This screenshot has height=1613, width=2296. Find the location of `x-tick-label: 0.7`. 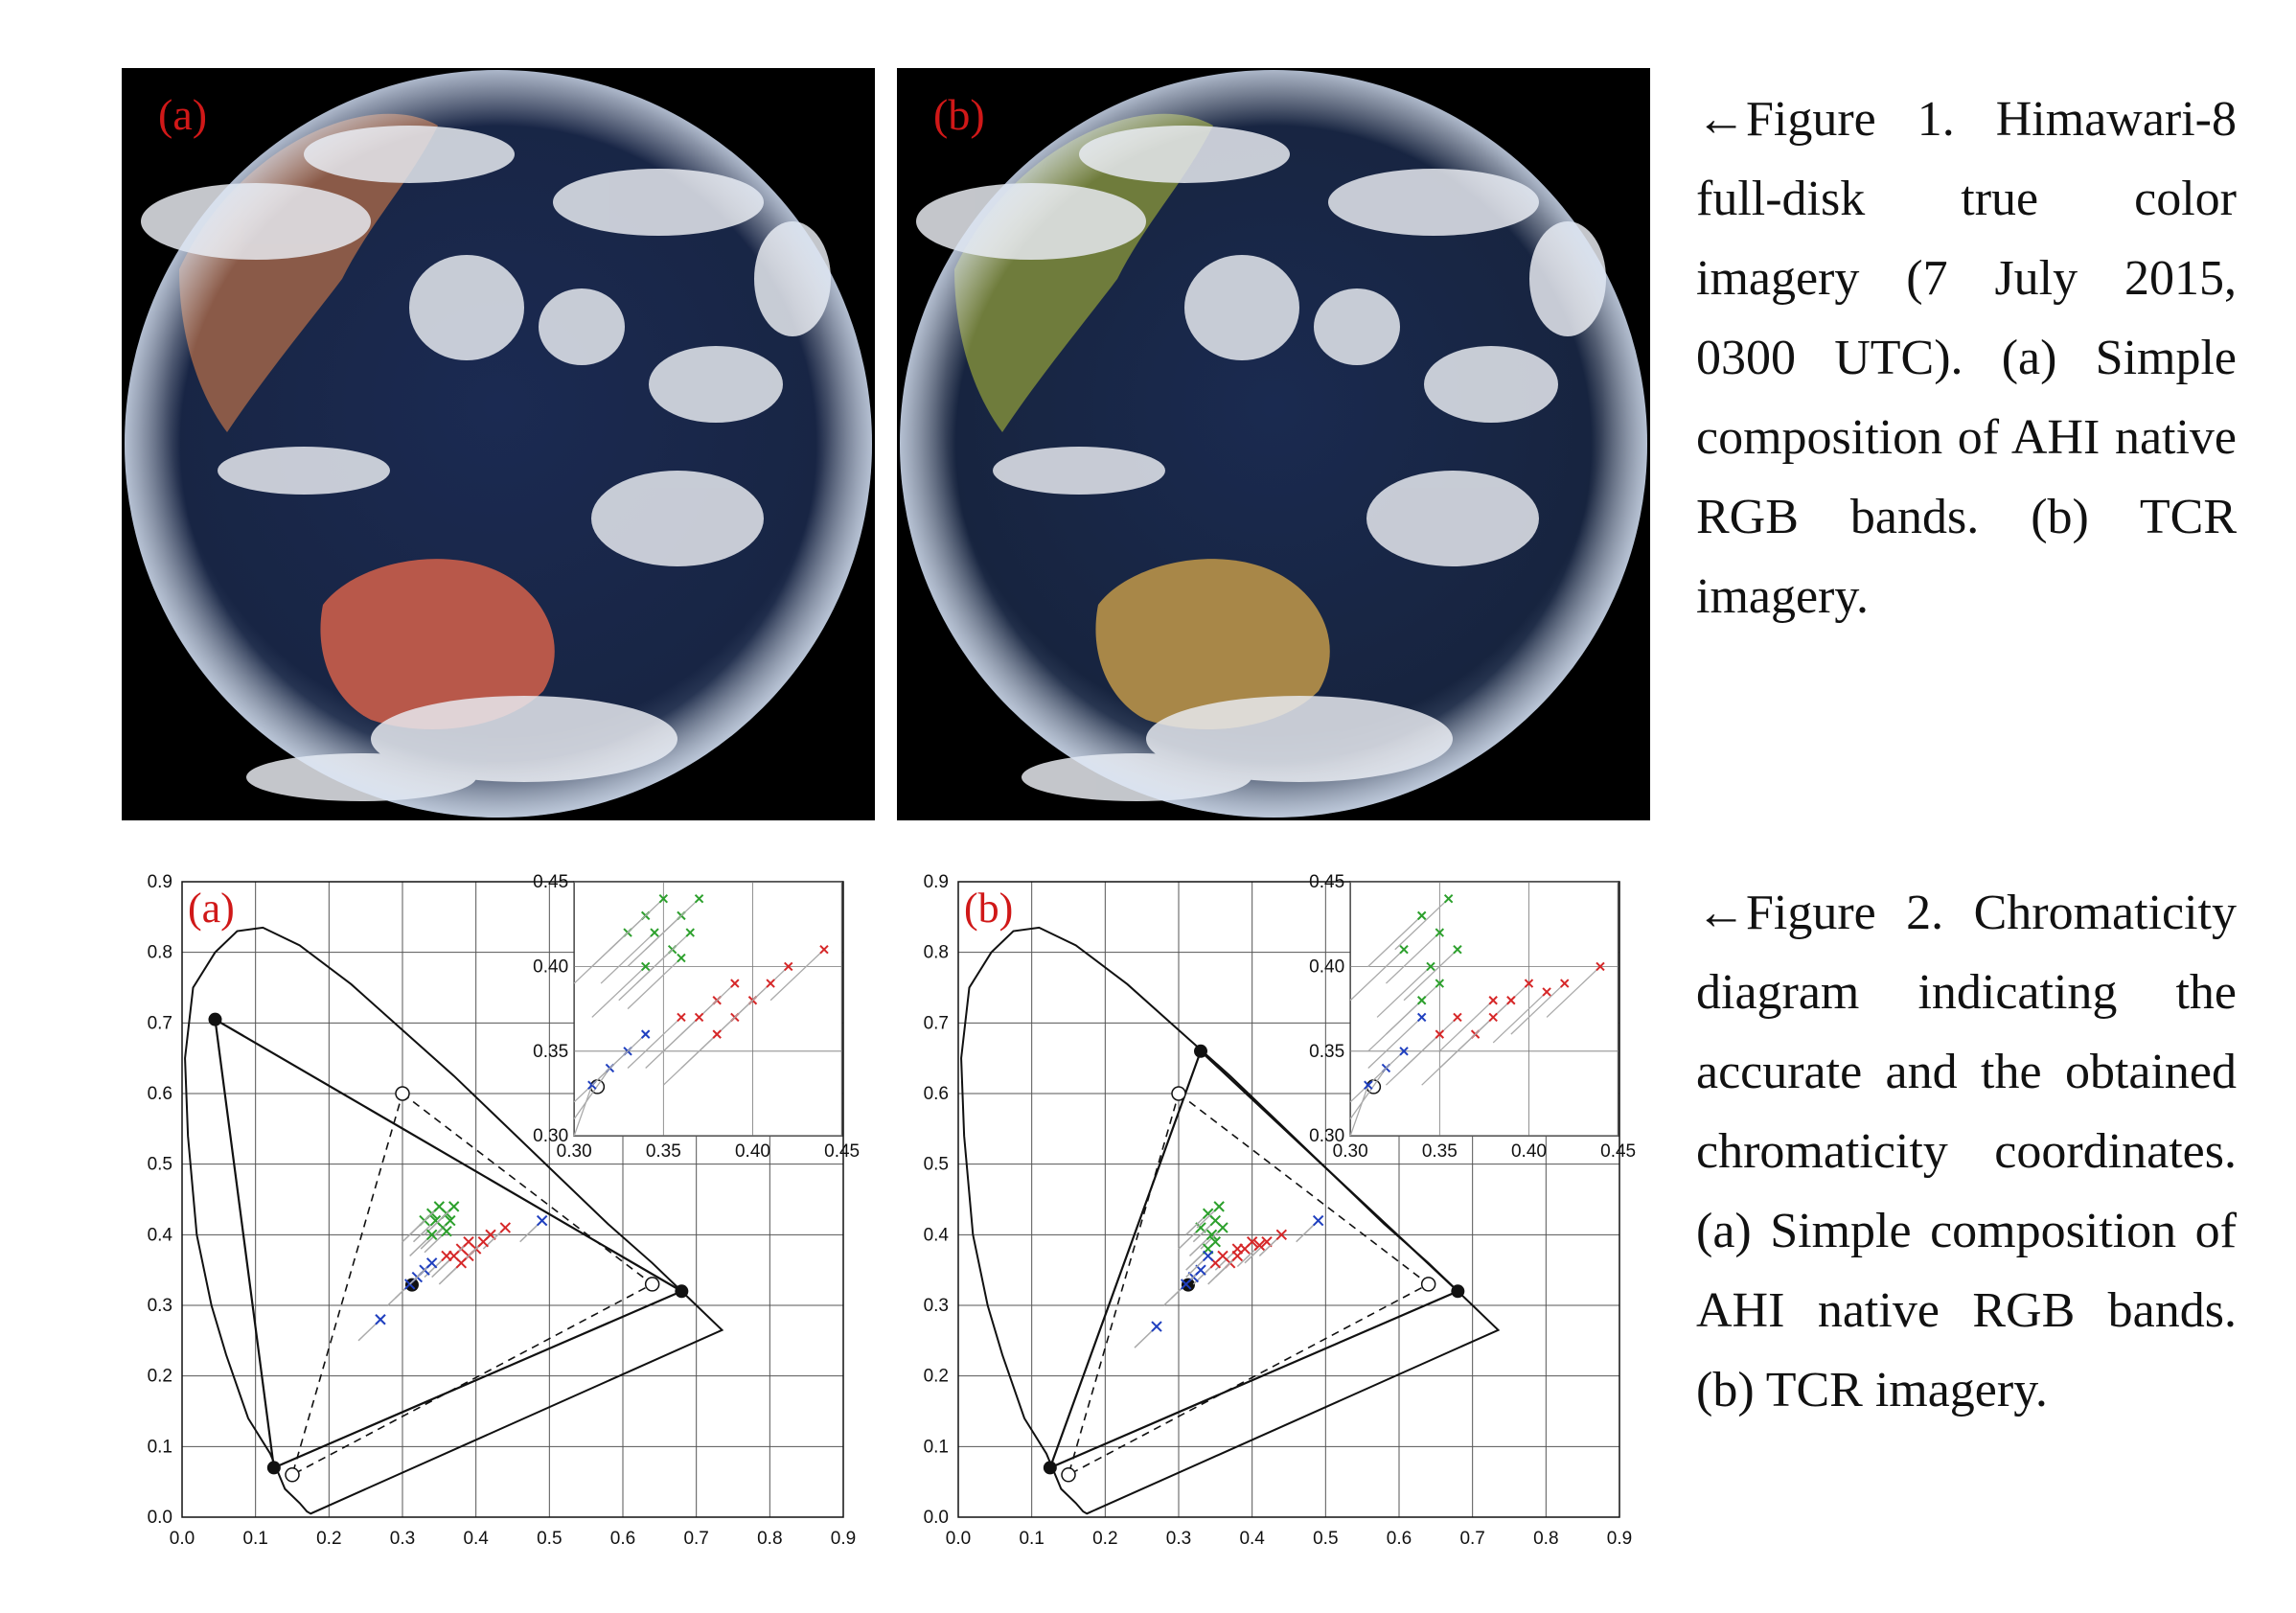

x-tick-label: 0.7 is located at coordinates (1471, 1539).